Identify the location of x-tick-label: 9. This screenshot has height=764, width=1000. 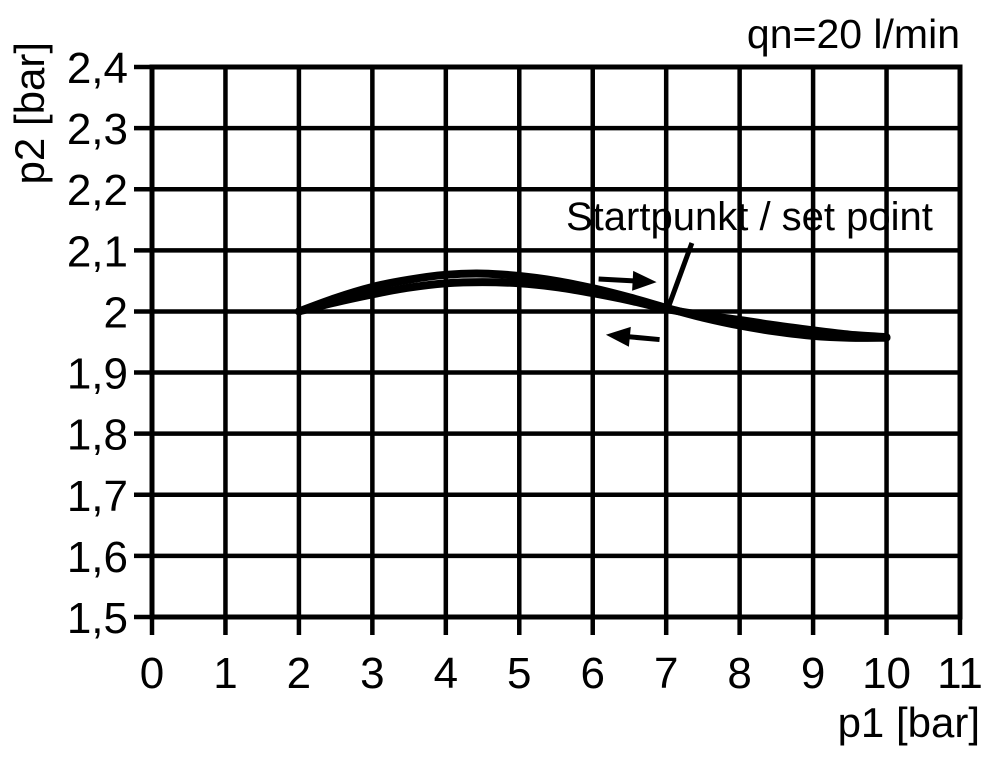
(813, 673).